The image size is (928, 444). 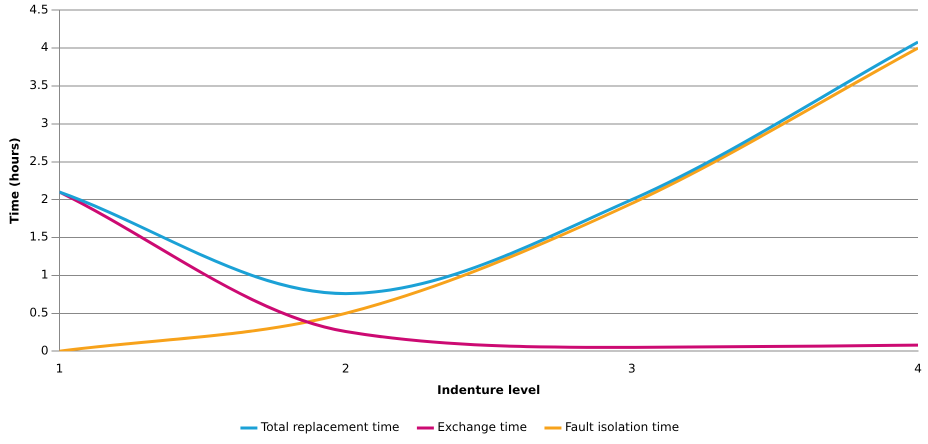 I want to click on y-tick-label: 3.5, so click(x=38, y=85).